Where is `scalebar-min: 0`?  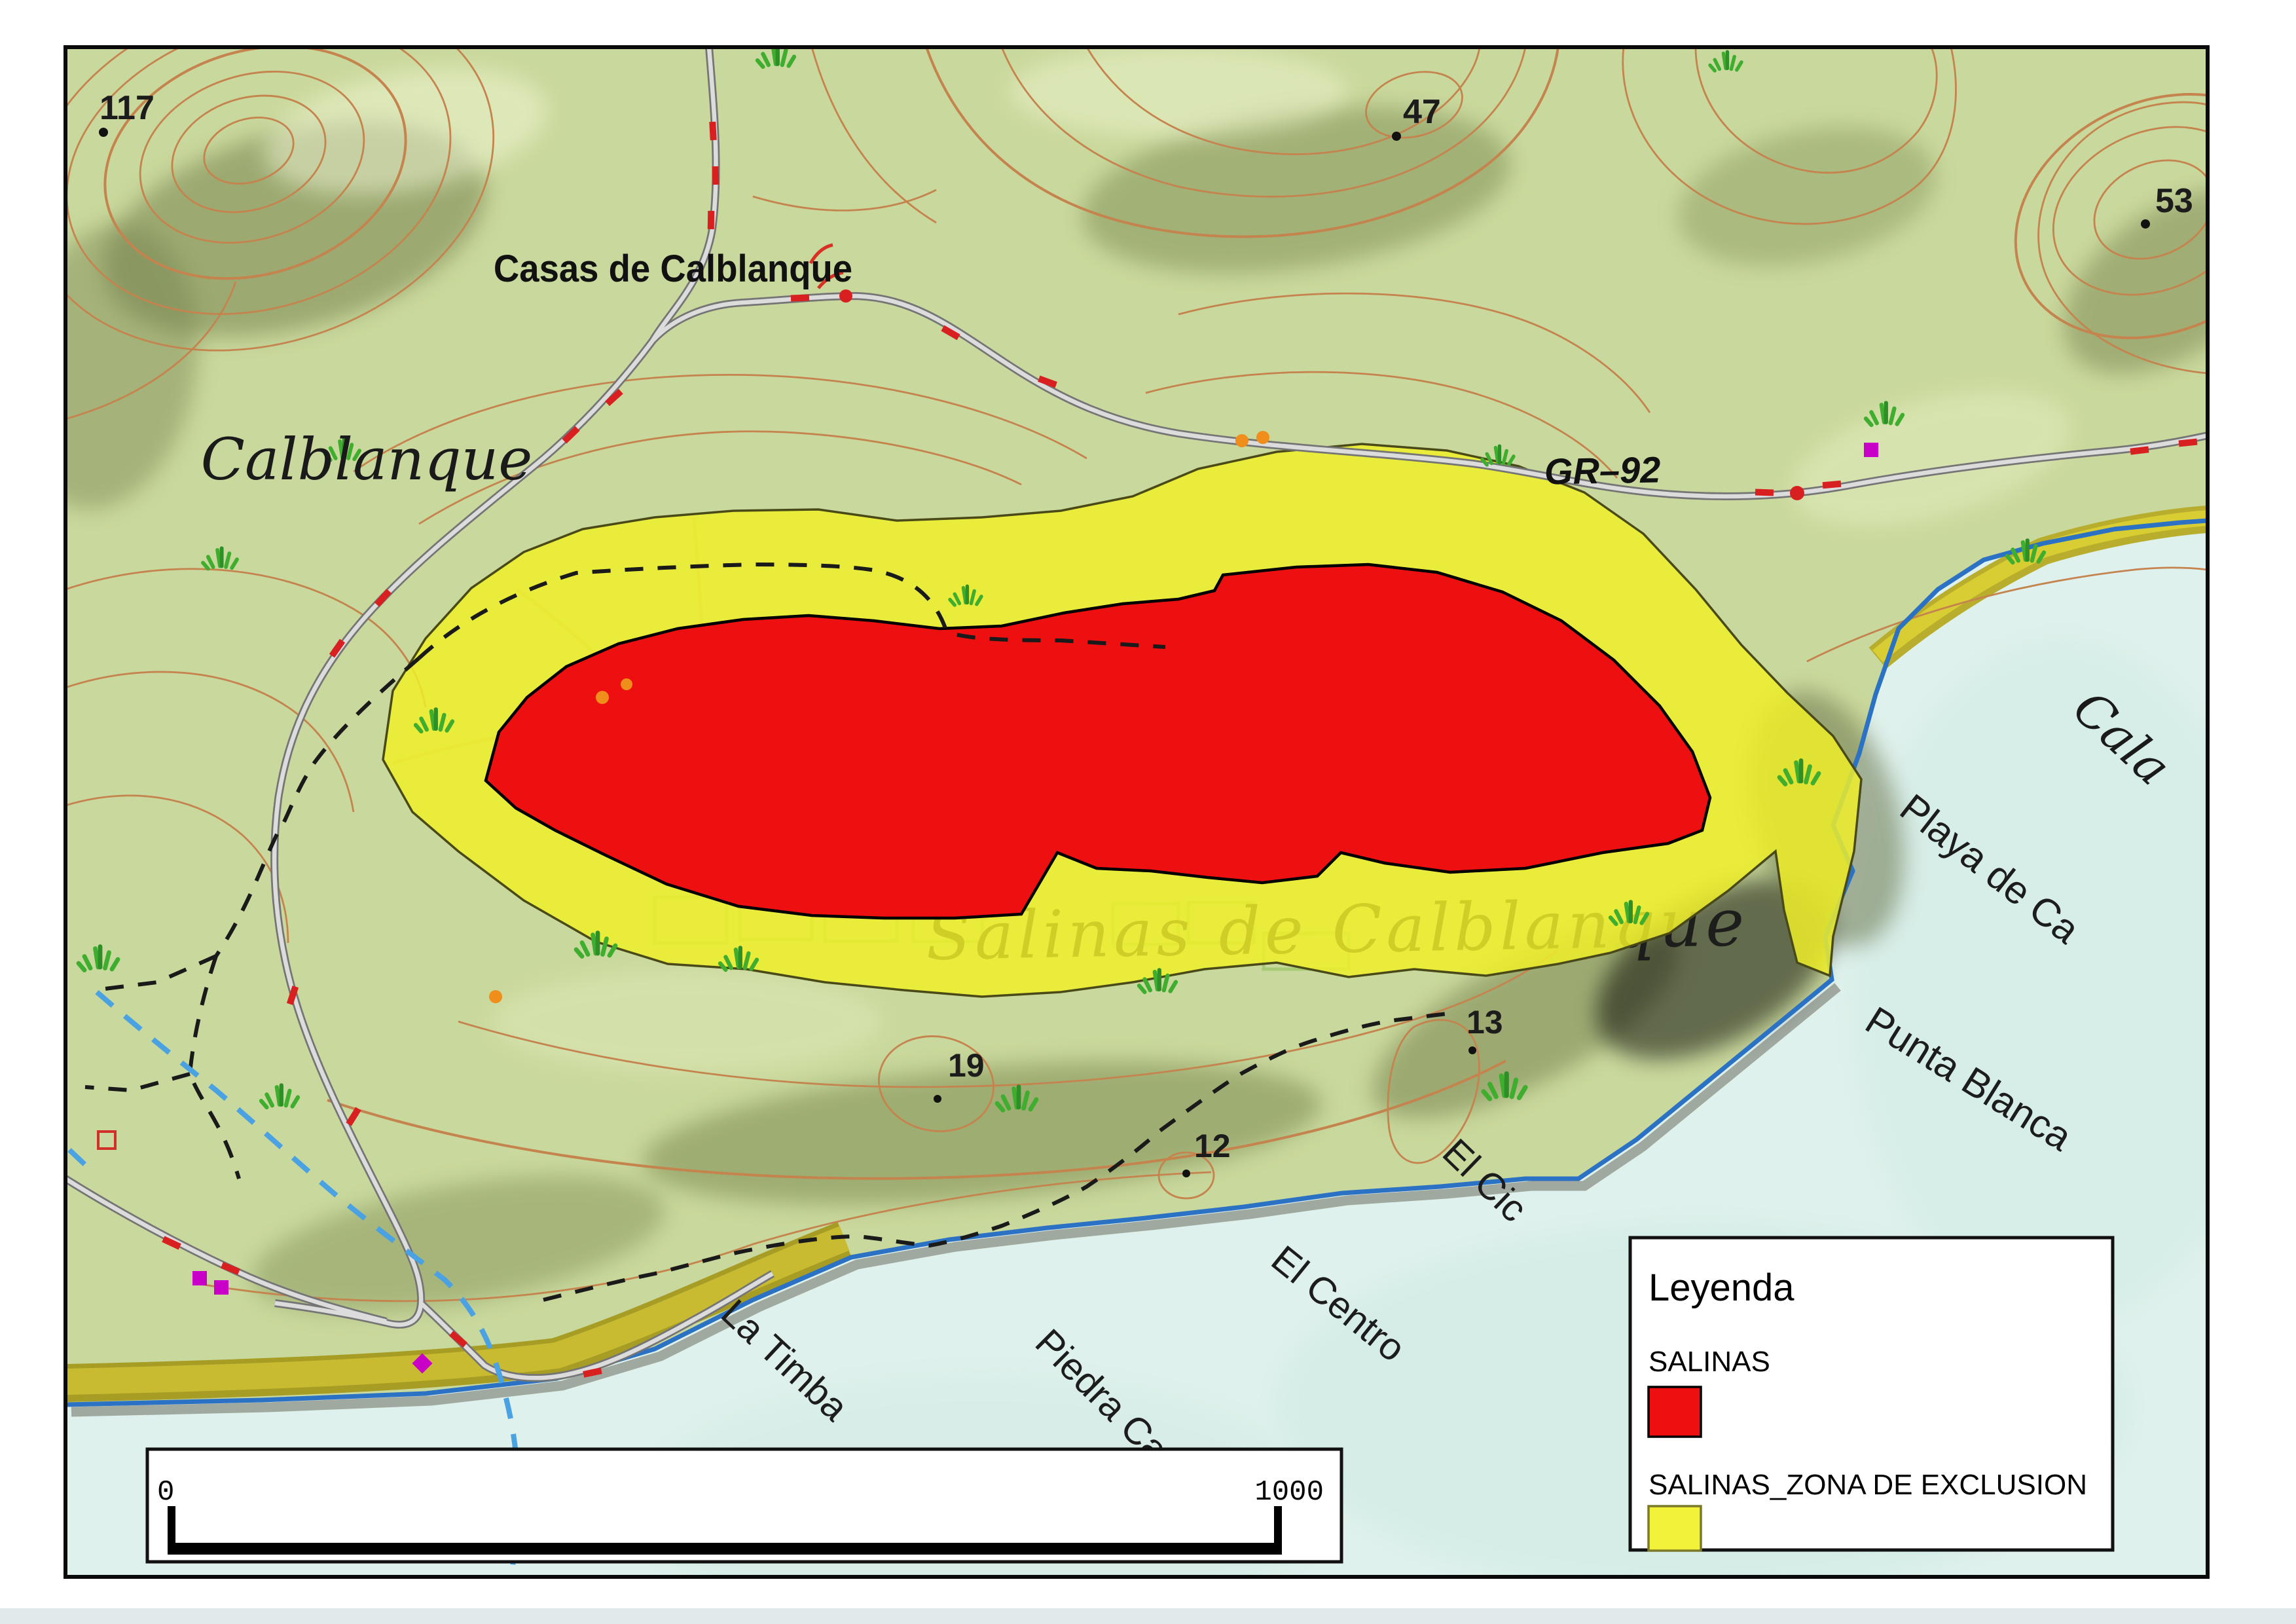
scalebar-min: 0 is located at coordinates (165, 1492).